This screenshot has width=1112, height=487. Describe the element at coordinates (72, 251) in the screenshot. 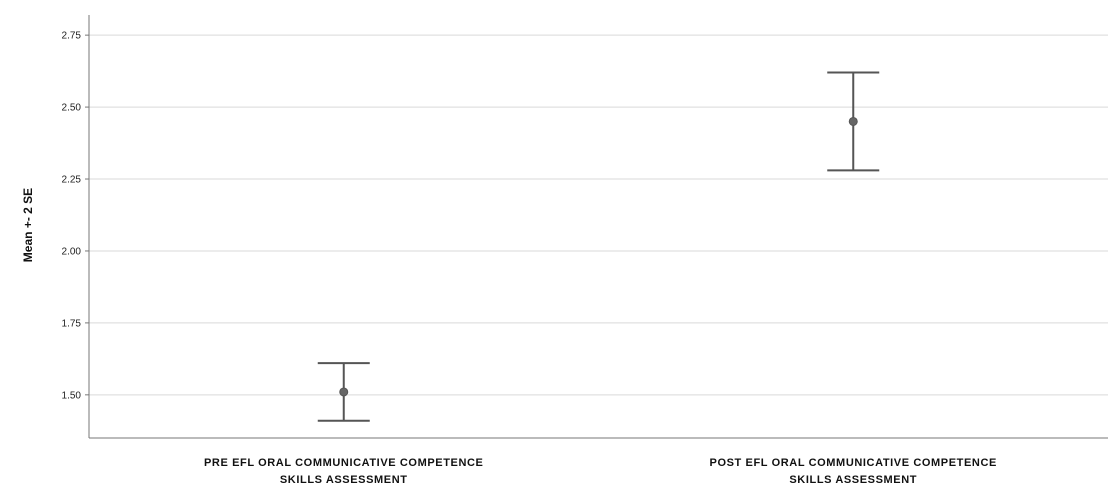

I see `y-tick-label: 2.00` at that location.